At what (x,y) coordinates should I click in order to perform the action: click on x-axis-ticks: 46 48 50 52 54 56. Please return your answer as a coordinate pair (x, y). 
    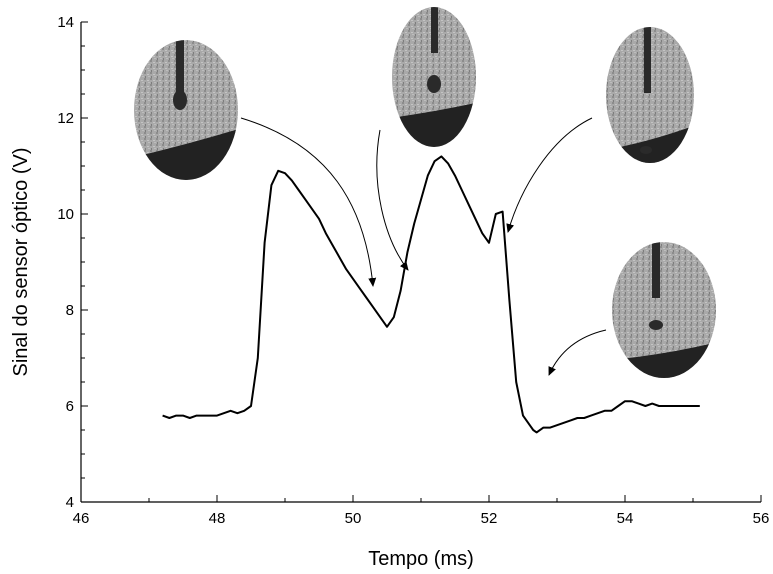
    Looking at the image, I should click on (421, 511).